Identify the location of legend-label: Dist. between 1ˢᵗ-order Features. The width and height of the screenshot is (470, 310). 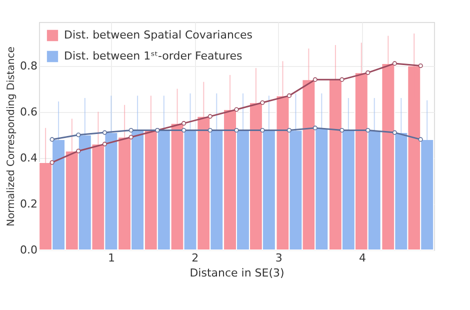
(153, 56).